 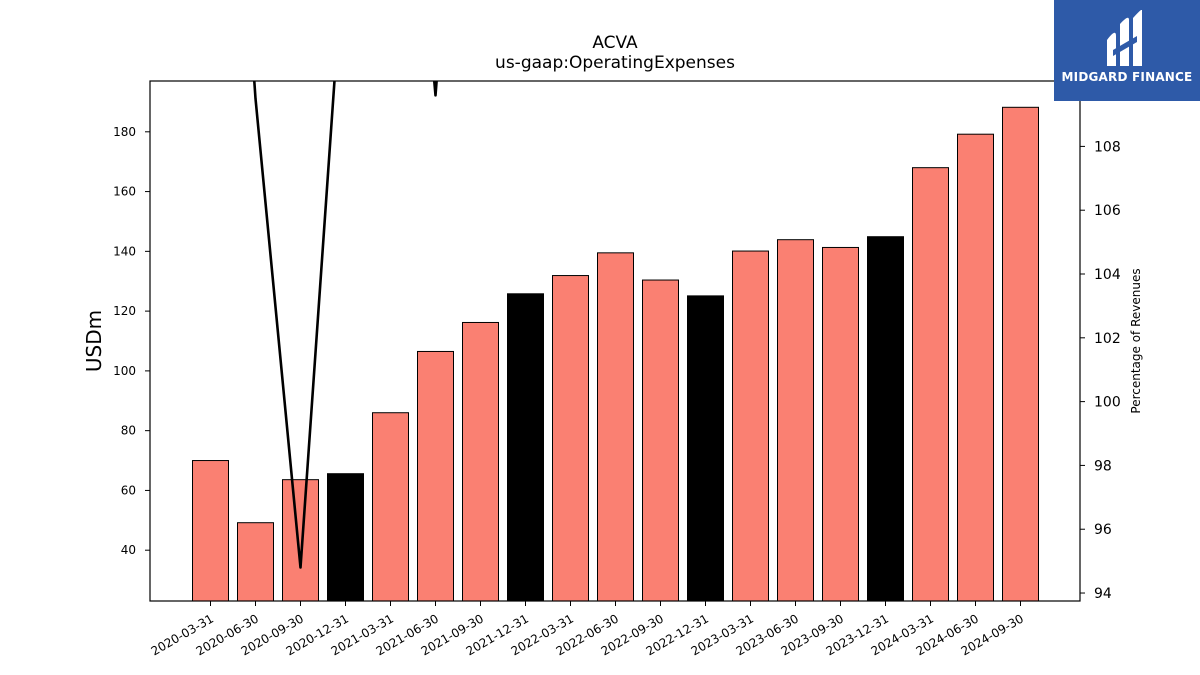 I want to click on y-tick-label: 140, so click(x=124, y=251).